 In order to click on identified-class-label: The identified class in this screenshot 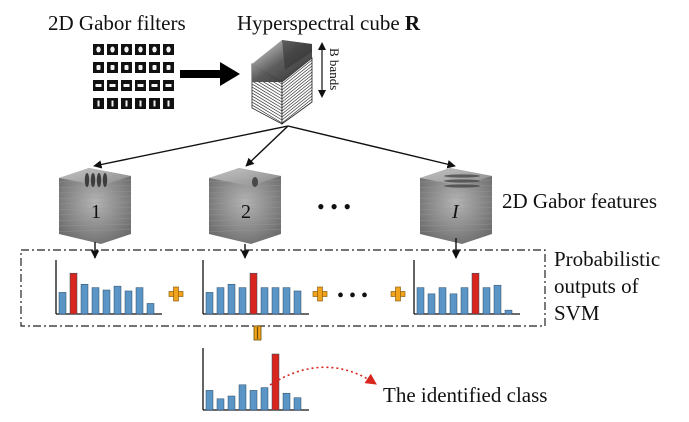, I will do `click(465, 395)`.